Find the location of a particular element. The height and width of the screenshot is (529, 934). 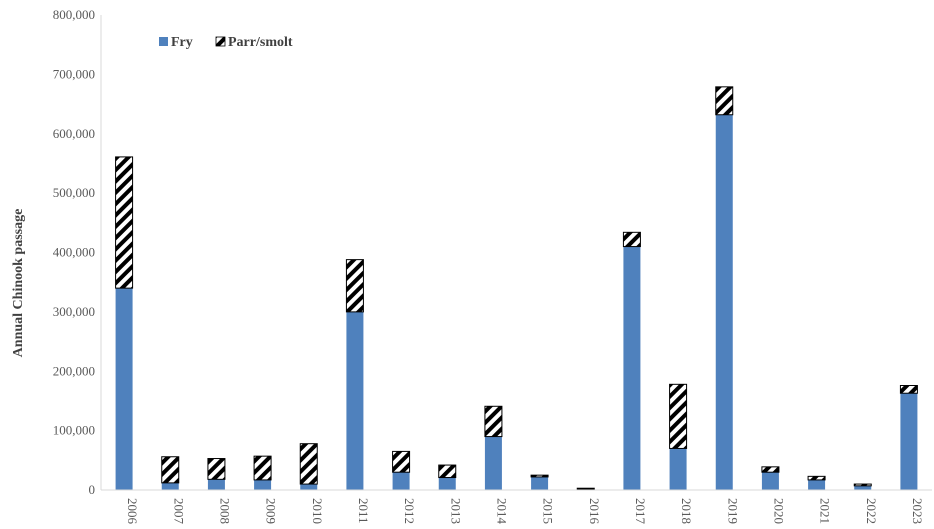

legend: Fry Parr/smolt is located at coordinates (226, 42).